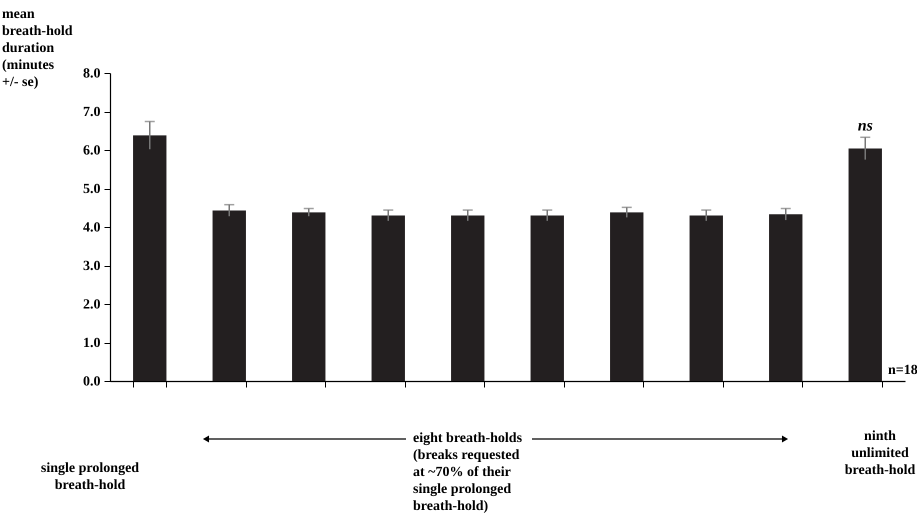 The height and width of the screenshot is (513, 917). I want to click on annotation: ns, so click(865, 125).